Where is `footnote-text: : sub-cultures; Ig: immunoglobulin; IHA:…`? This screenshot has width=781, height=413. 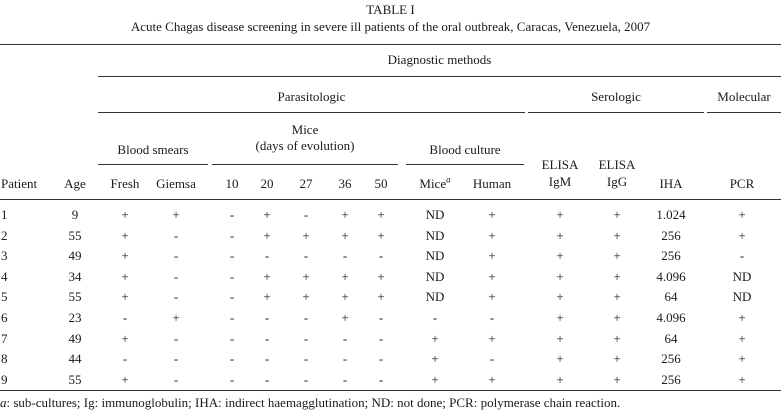
footnote-text: : sub-cultures; Ig: immunoglobulin; IHA:… is located at coordinates (313, 402).